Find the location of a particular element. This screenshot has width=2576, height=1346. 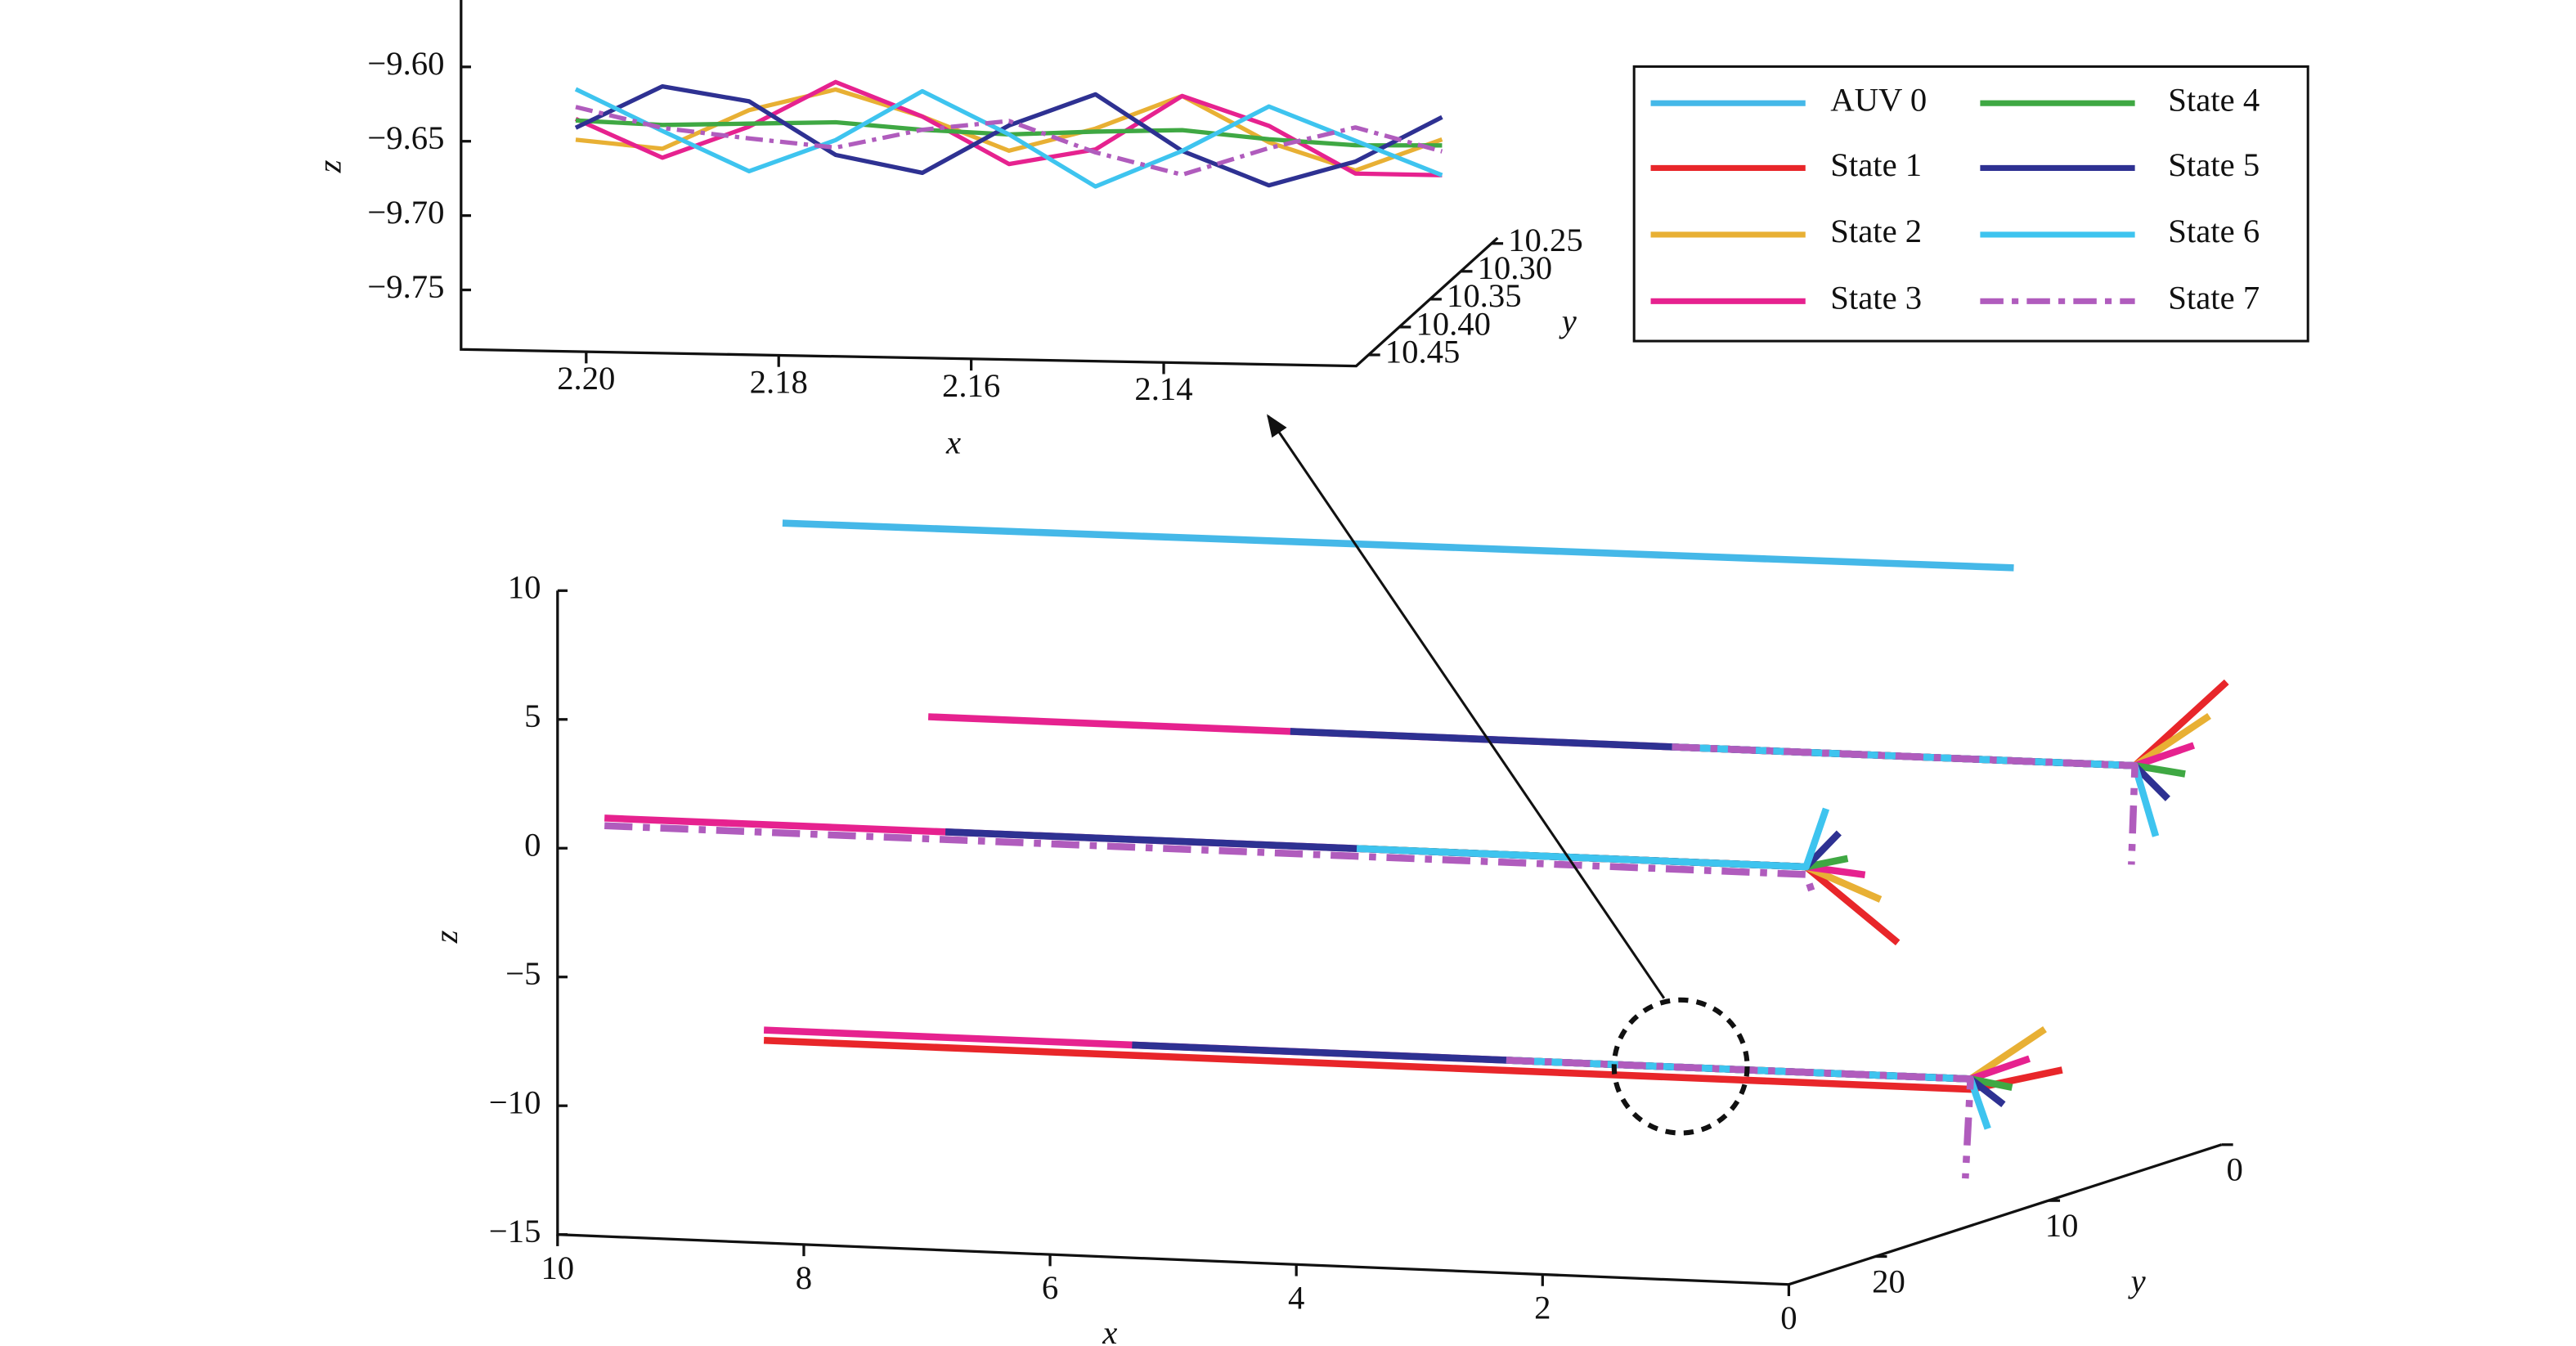

z-tick-label: −15 is located at coordinates (515, 1231).